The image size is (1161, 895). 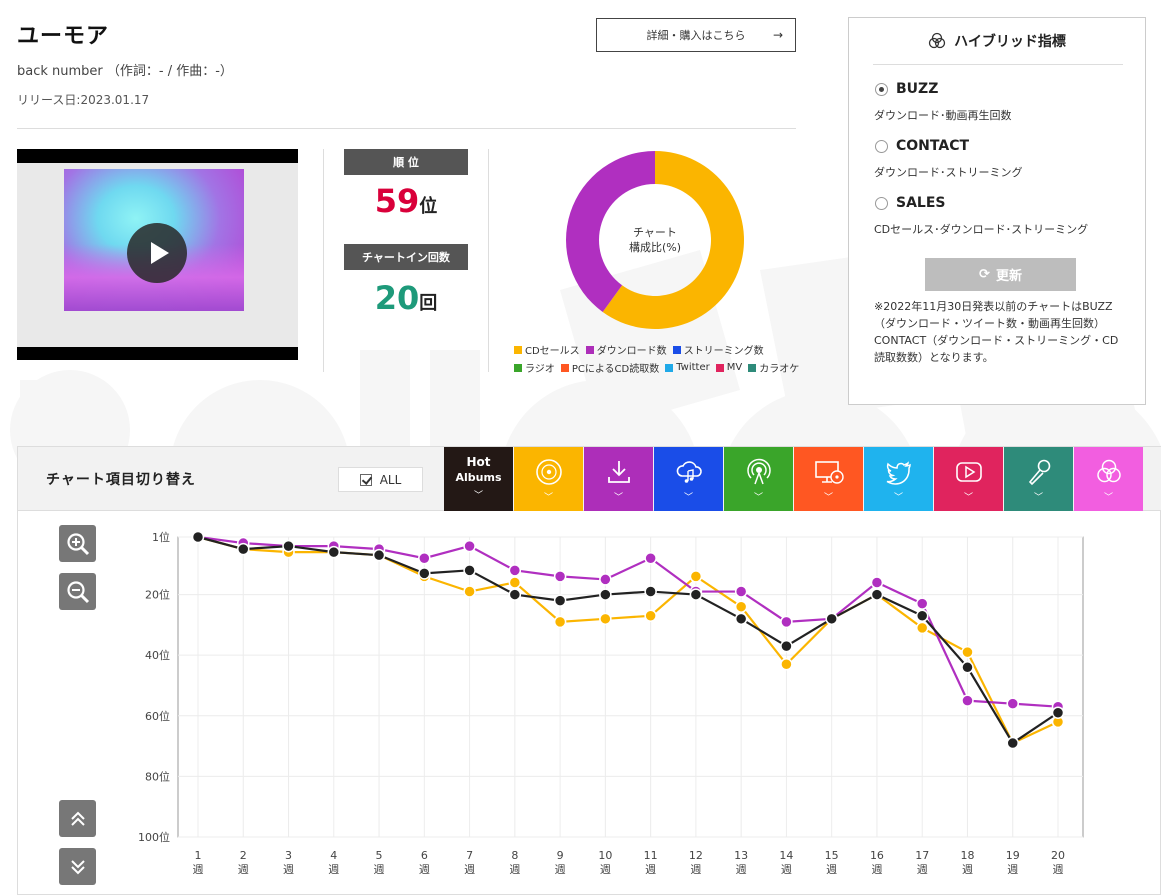 What do you see at coordinates (898, 479) in the screenshot?
I see `cat-twitter: ﹀` at bounding box center [898, 479].